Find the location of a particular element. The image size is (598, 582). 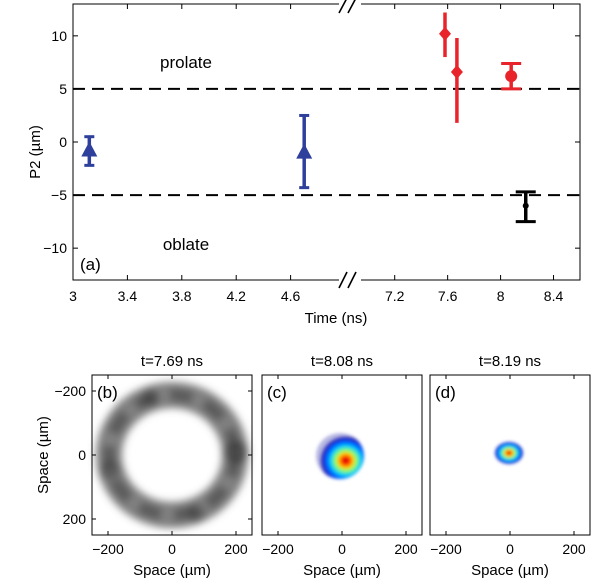

y-tick-label: 5 is located at coordinates (63, 89).